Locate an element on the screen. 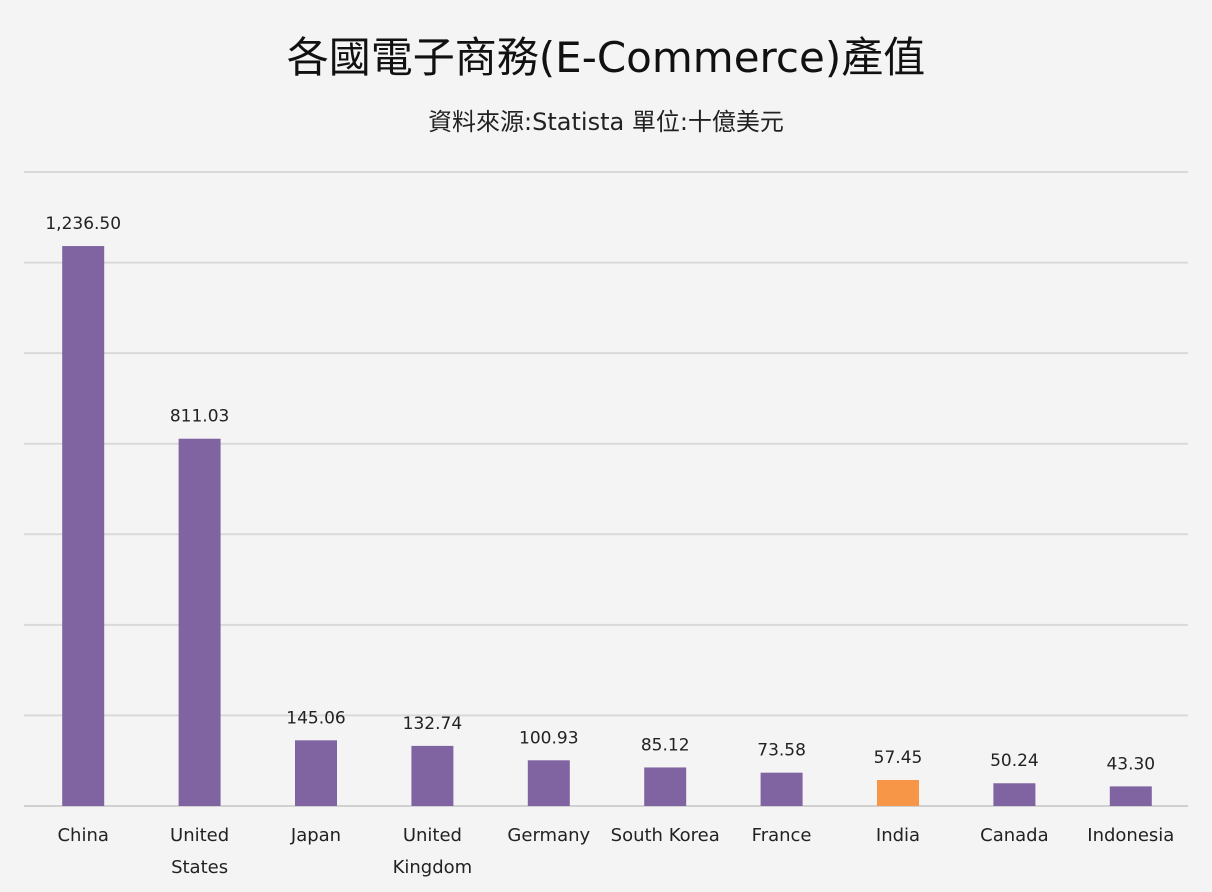 The height and width of the screenshot is (892, 1212). data-label: 145.06 is located at coordinates (315, 718).